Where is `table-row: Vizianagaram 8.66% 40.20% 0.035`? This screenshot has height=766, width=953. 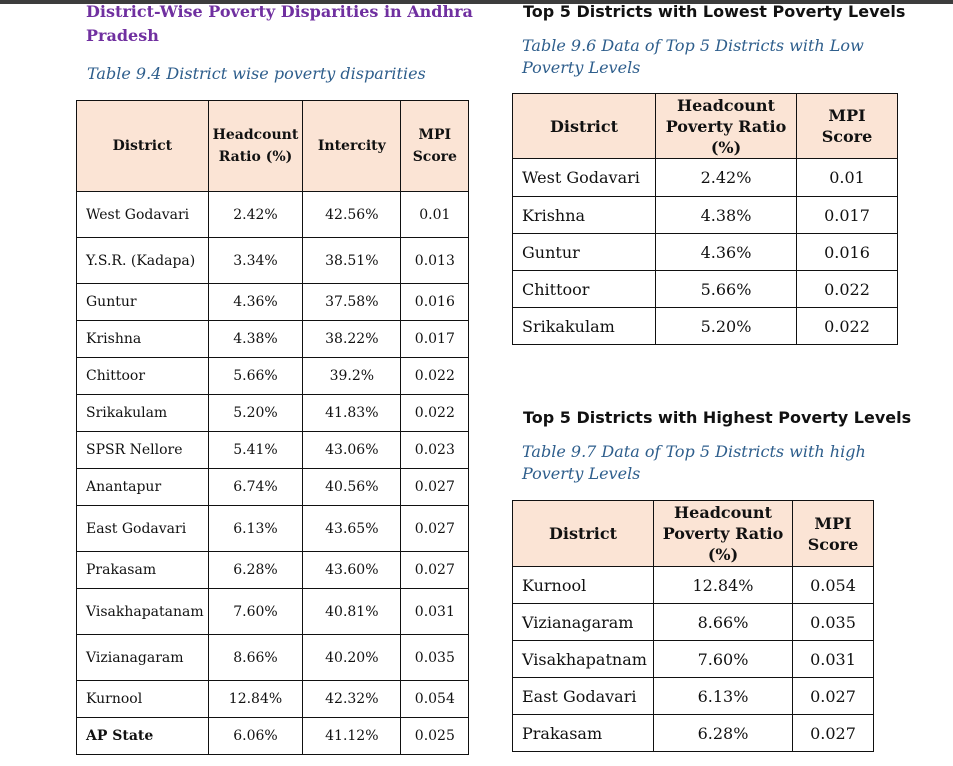 table-row: Vizianagaram 8.66% 40.20% 0.035 is located at coordinates (273, 657).